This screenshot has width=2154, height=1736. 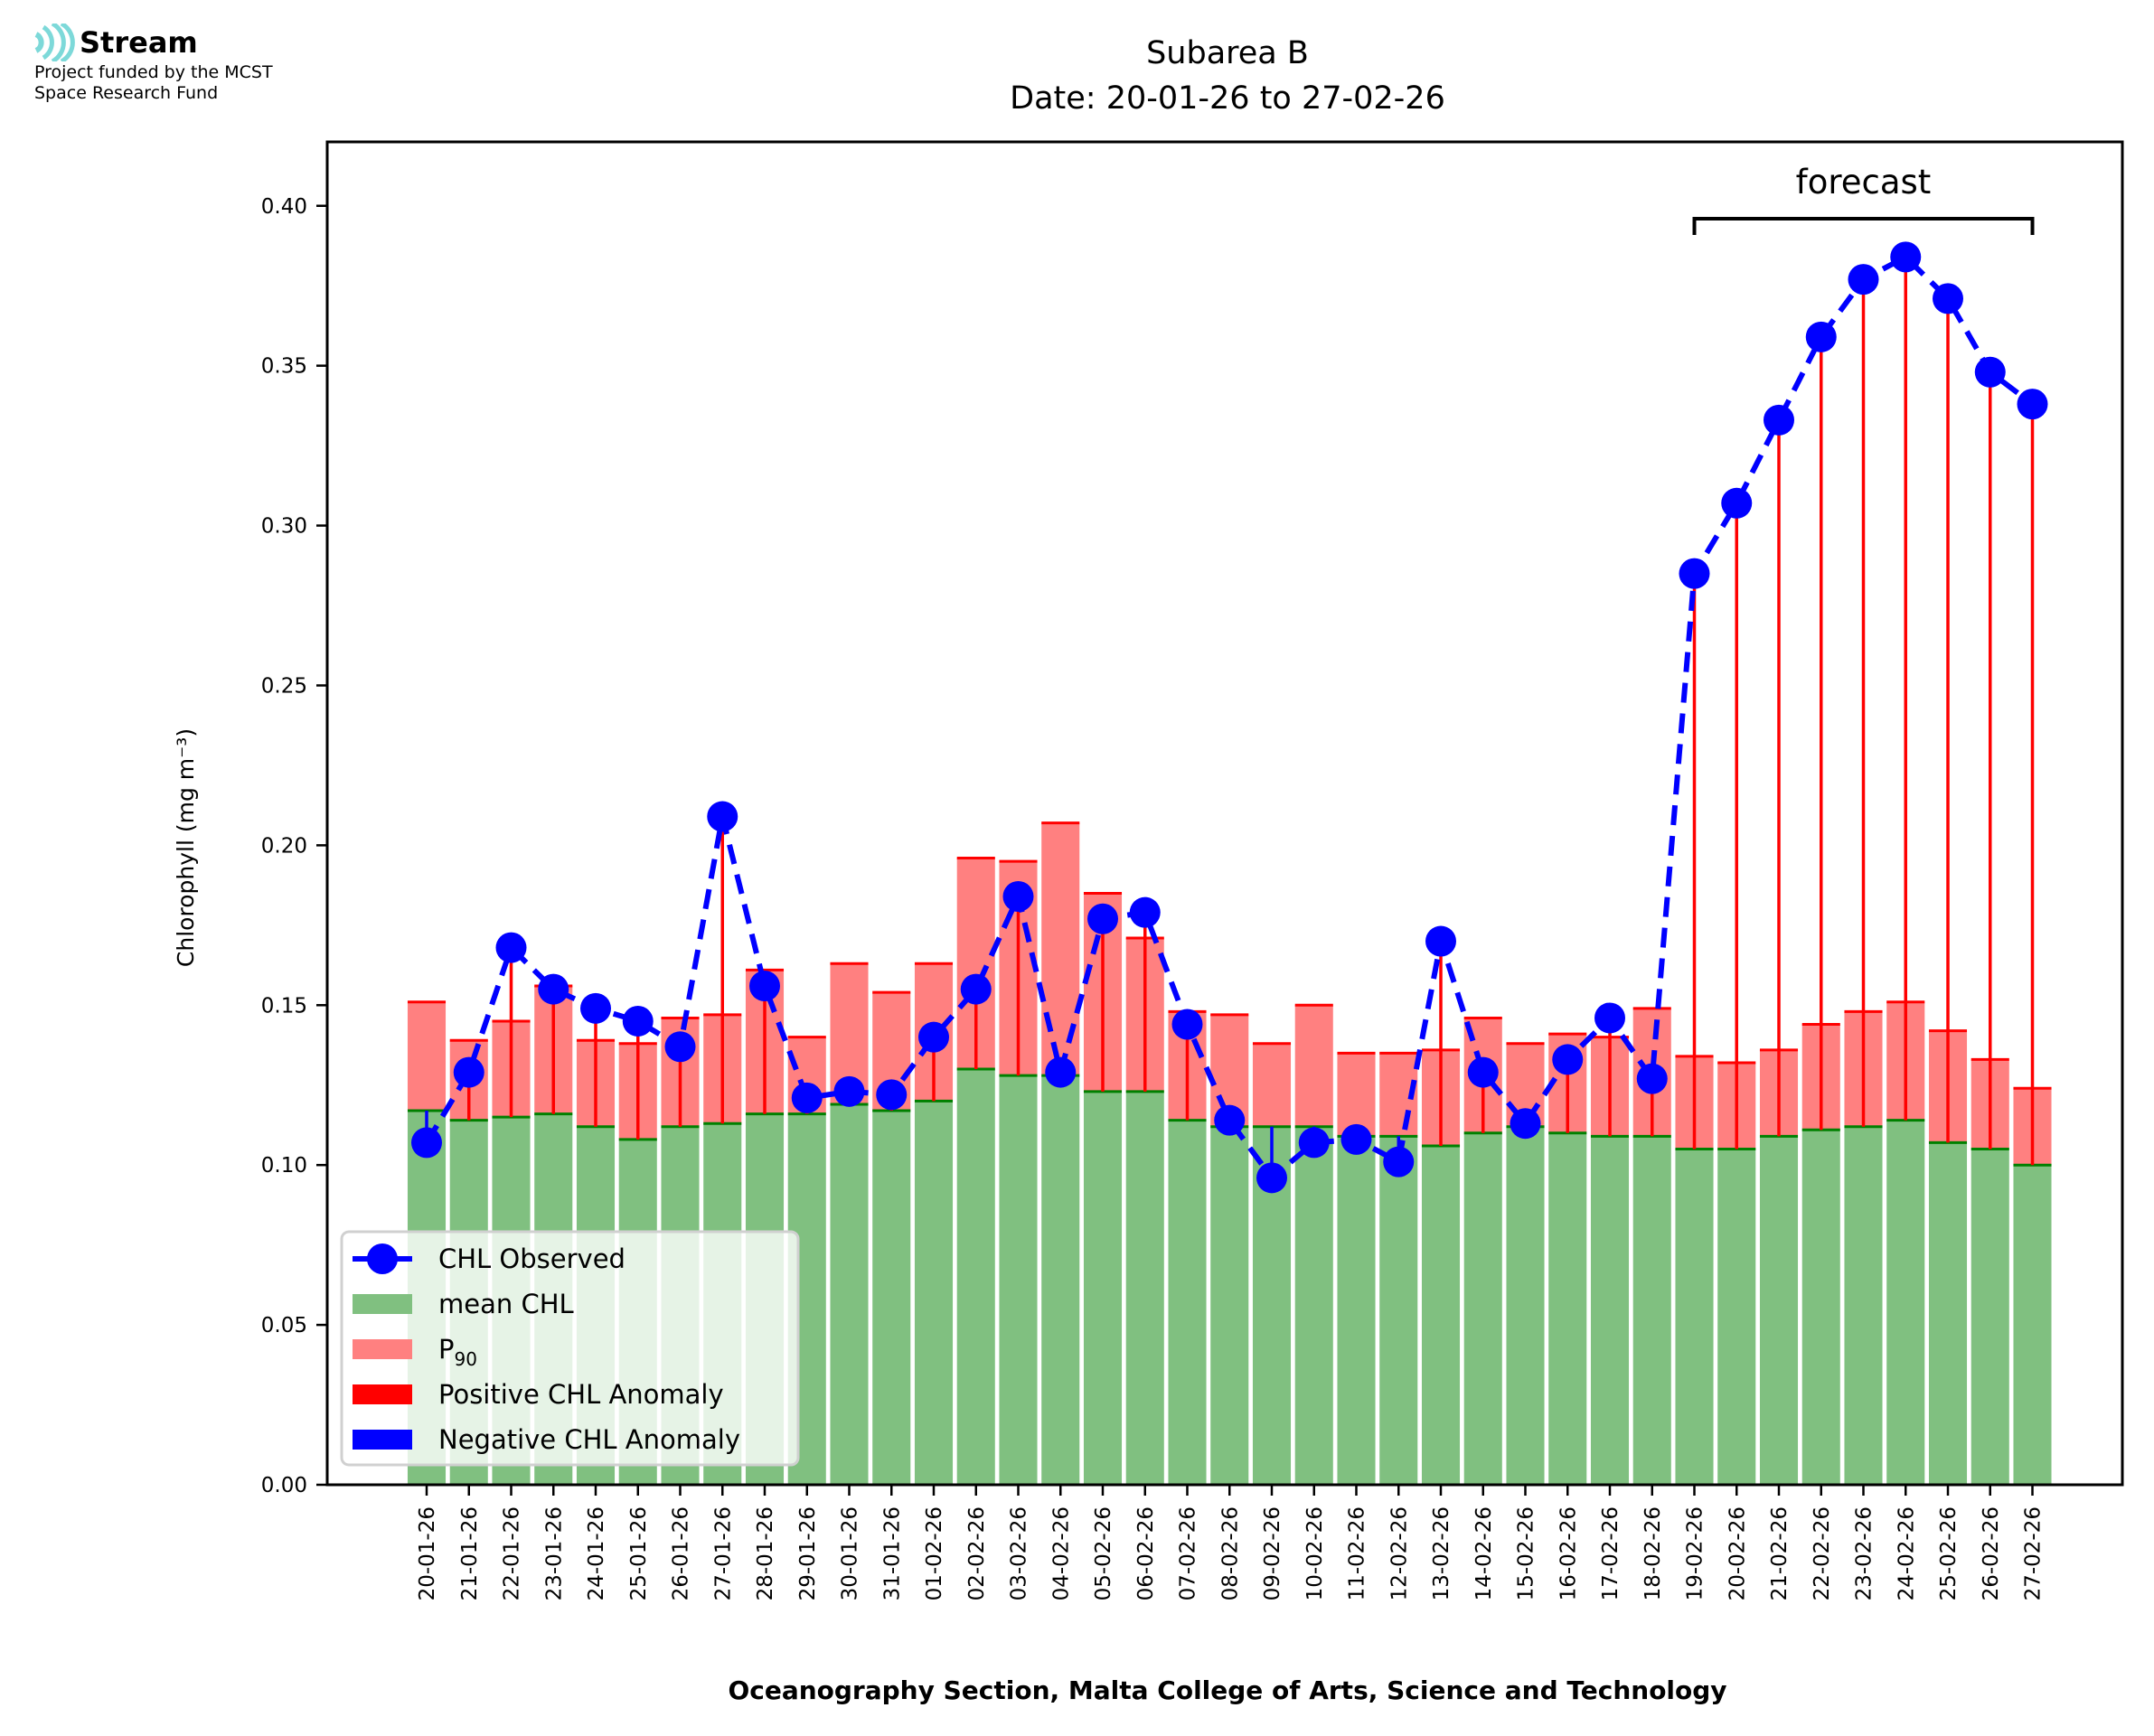 I want to click on x-tick-label: 04-02-26, so click(x=1061, y=1553).